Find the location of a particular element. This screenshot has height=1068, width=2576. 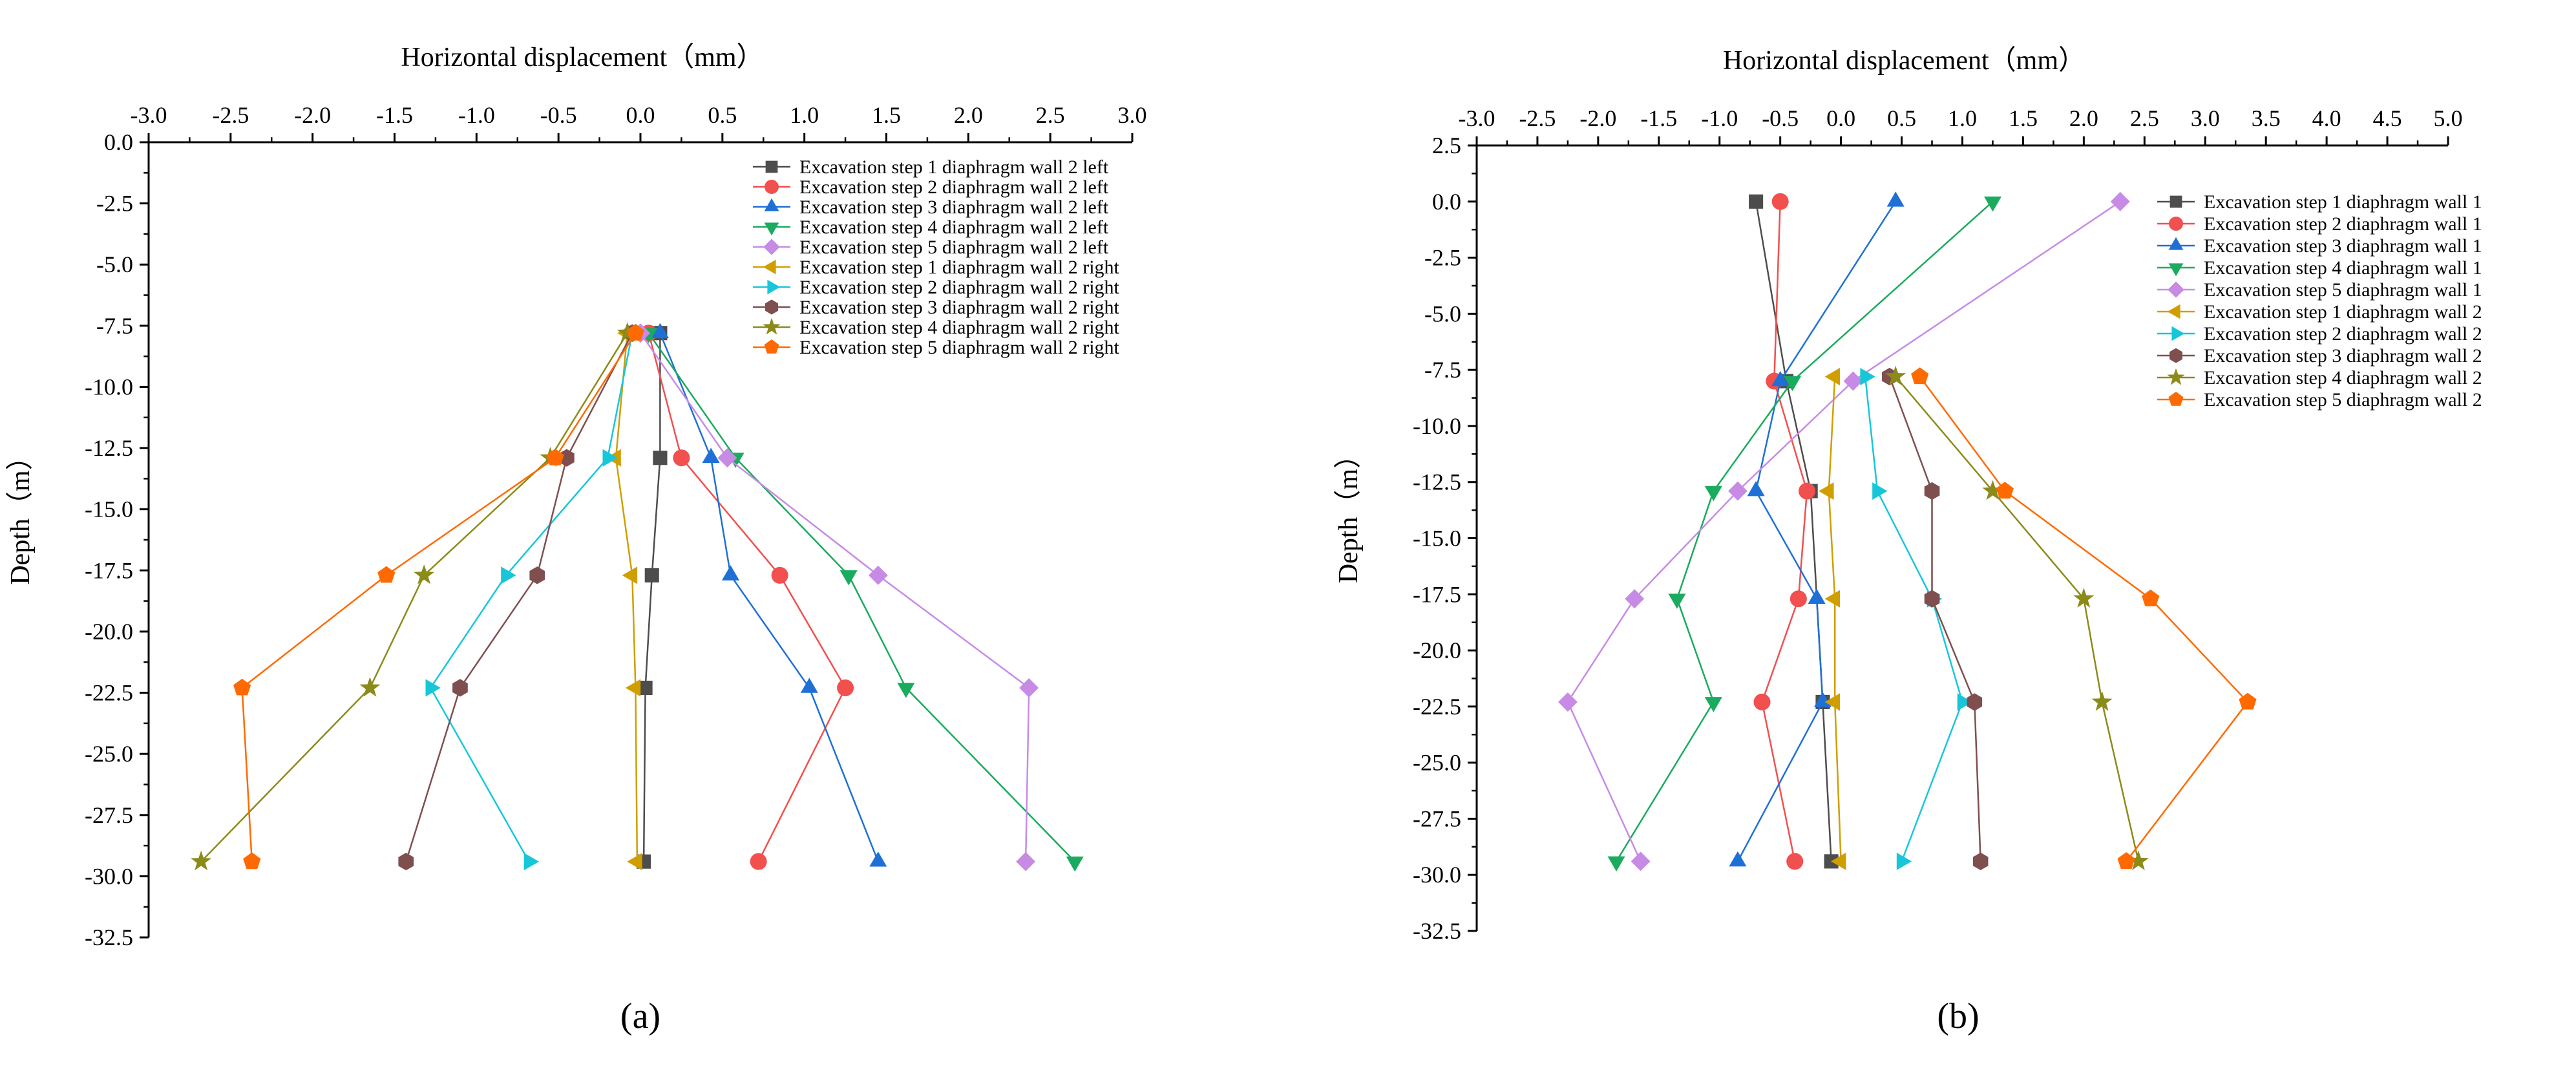

legend-label: Excavation step 5 diaphragm wall 2 is located at coordinates (2343, 400).